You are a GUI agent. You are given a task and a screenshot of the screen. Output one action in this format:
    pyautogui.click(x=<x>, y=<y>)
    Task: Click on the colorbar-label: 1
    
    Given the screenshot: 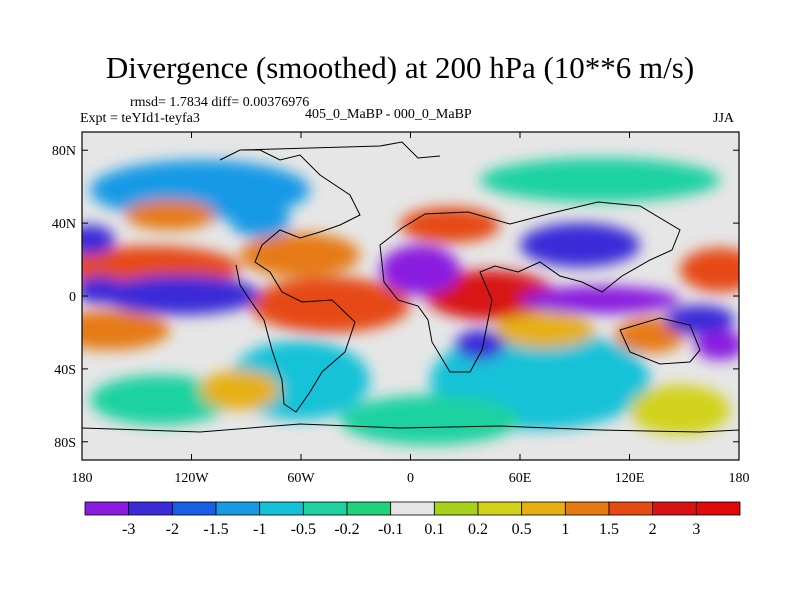 What is the action you would take?
    pyautogui.click(x=565, y=529)
    